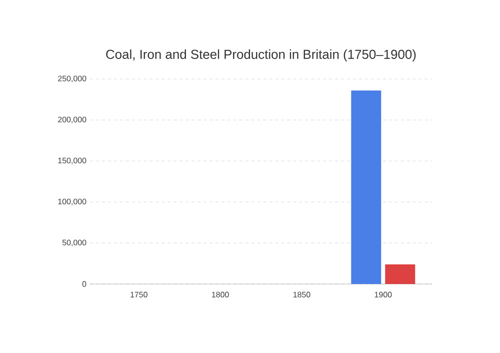  Describe the element at coordinates (261, 55) in the screenshot. I see `chart-title: Coal, Iron and Steel Production in Britain (1750–1900)` at that location.